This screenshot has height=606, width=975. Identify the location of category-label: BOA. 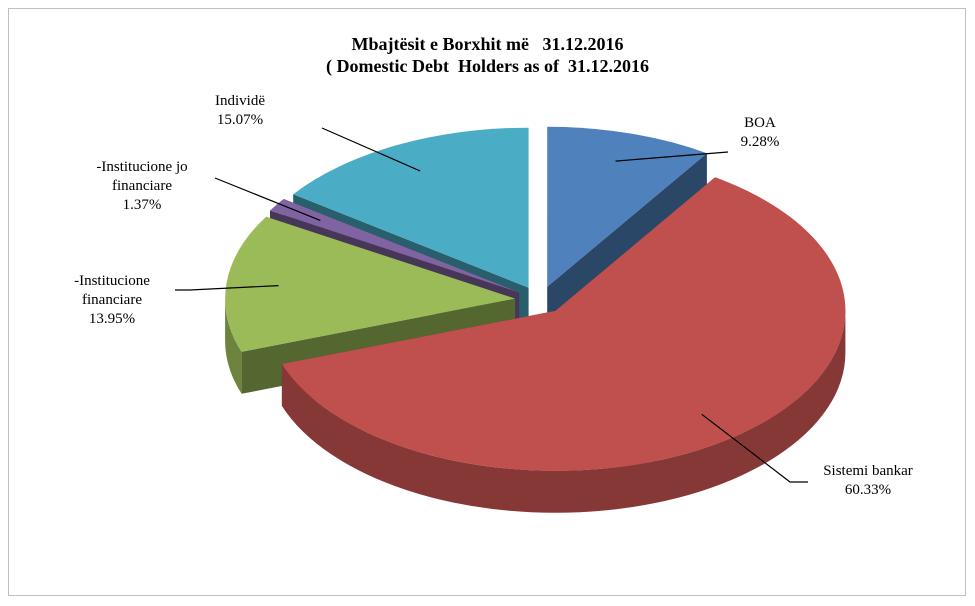
(760, 123).